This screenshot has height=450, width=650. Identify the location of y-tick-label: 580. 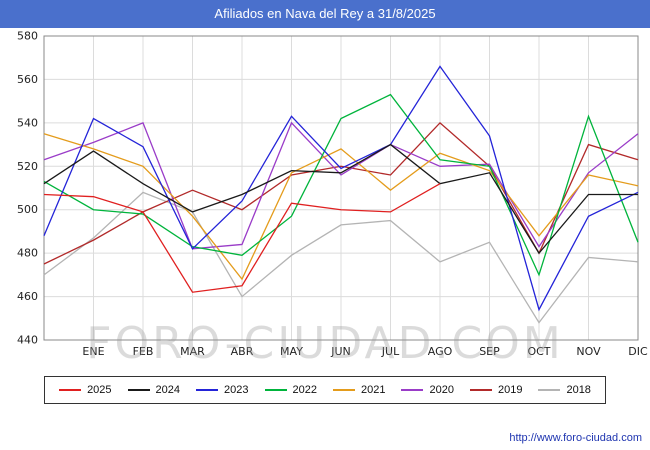
(27, 36).